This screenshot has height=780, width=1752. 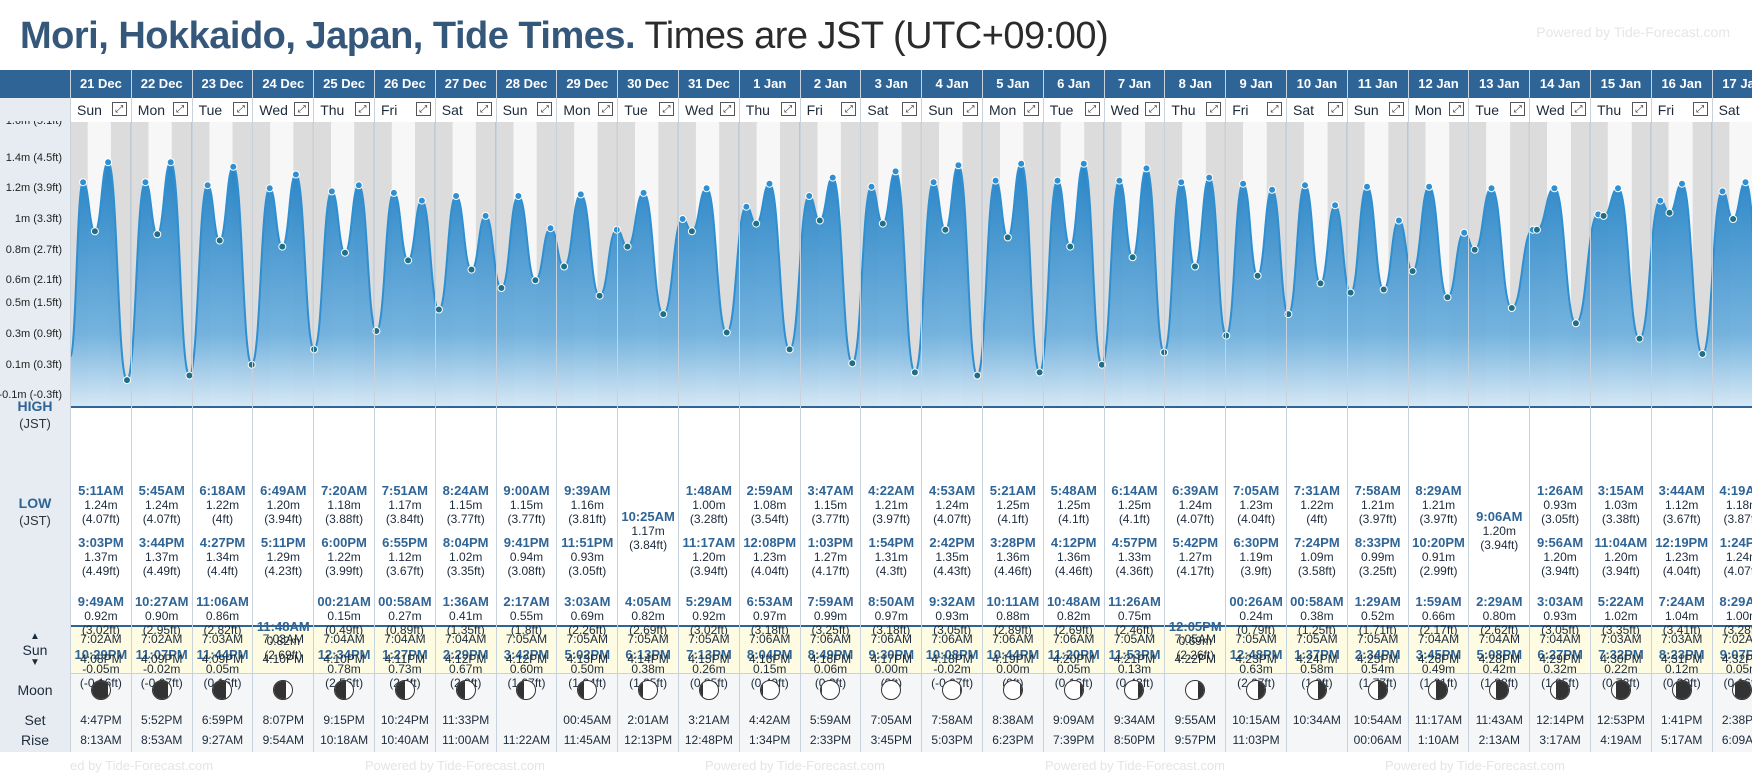 I want to click on sun-sort-arrow-down: ▼, so click(x=35, y=662).